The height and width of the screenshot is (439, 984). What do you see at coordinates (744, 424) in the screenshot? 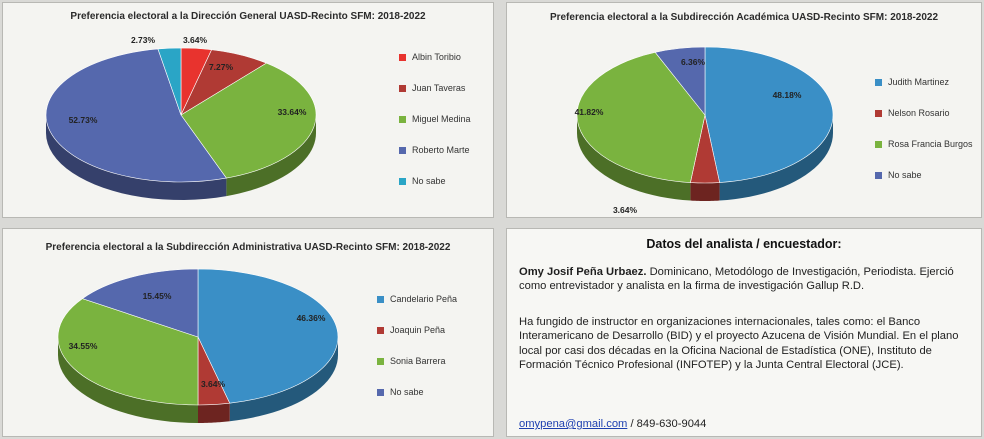
I see `analyst-contact: omypena@gmail.com / 849-630-9044` at bounding box center [744, 424].